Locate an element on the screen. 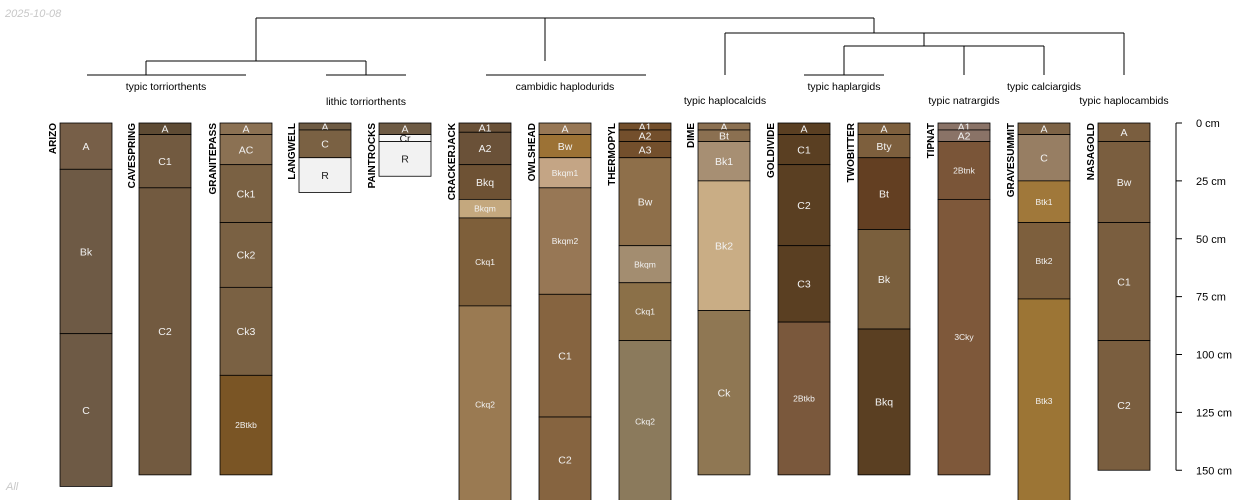 Image resolution: width=1250 pixels, height=500 pixels. taxon-label: typic haplargids is located at coordinates (844, 87).